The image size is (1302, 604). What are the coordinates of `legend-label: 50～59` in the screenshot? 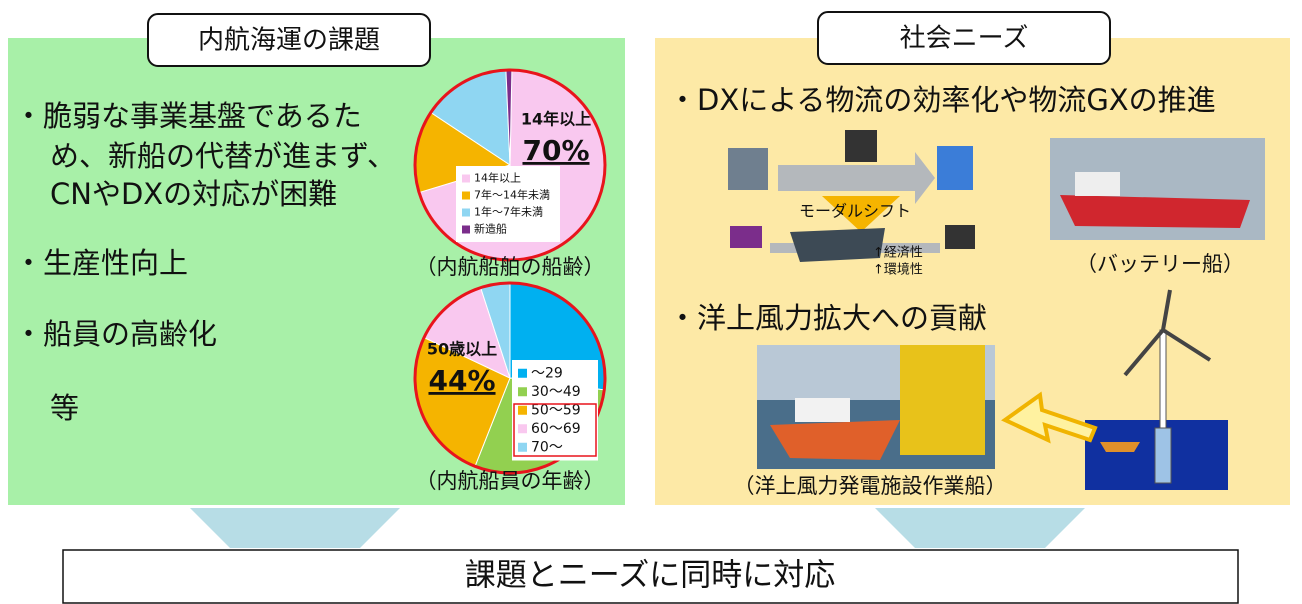 It's located at (556, 410).